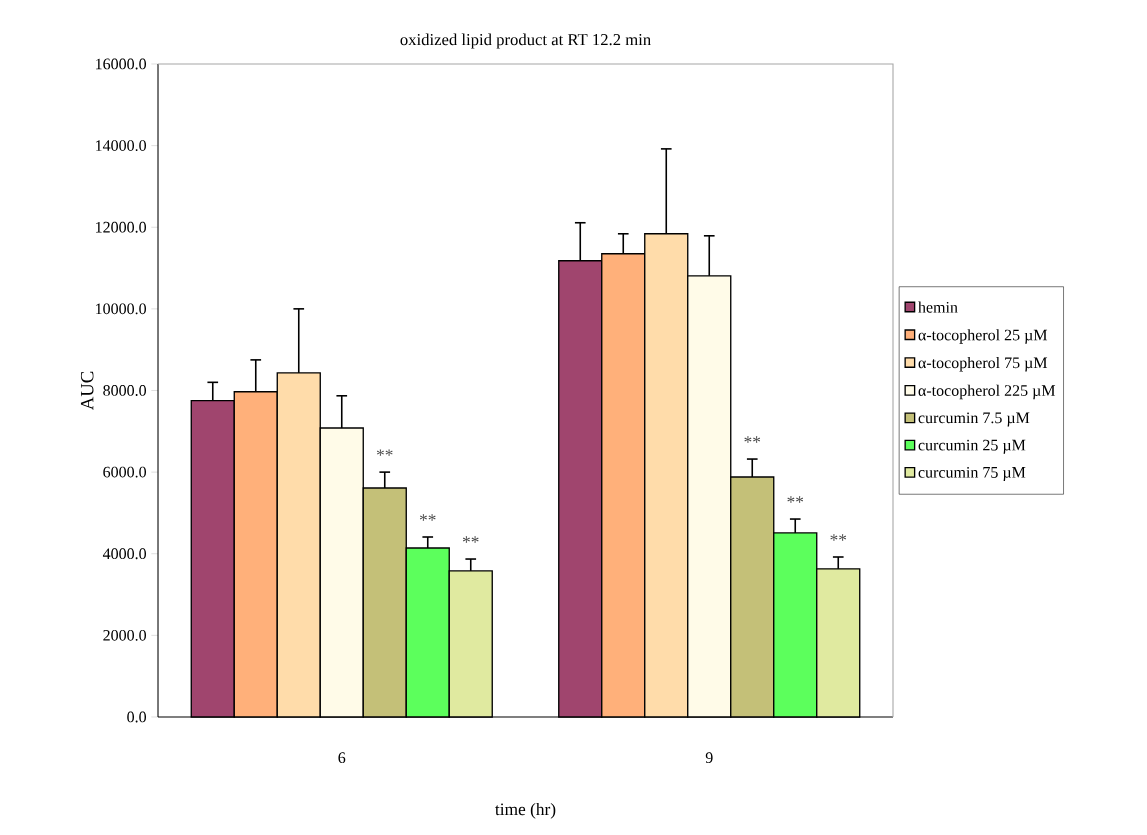 The width and height of the screenshot is (1147, 835). What do you see at coordinates (125, 472) in the screenshot?
I see `y-tick-label: 6000.0` at bounding box center [125, 472].